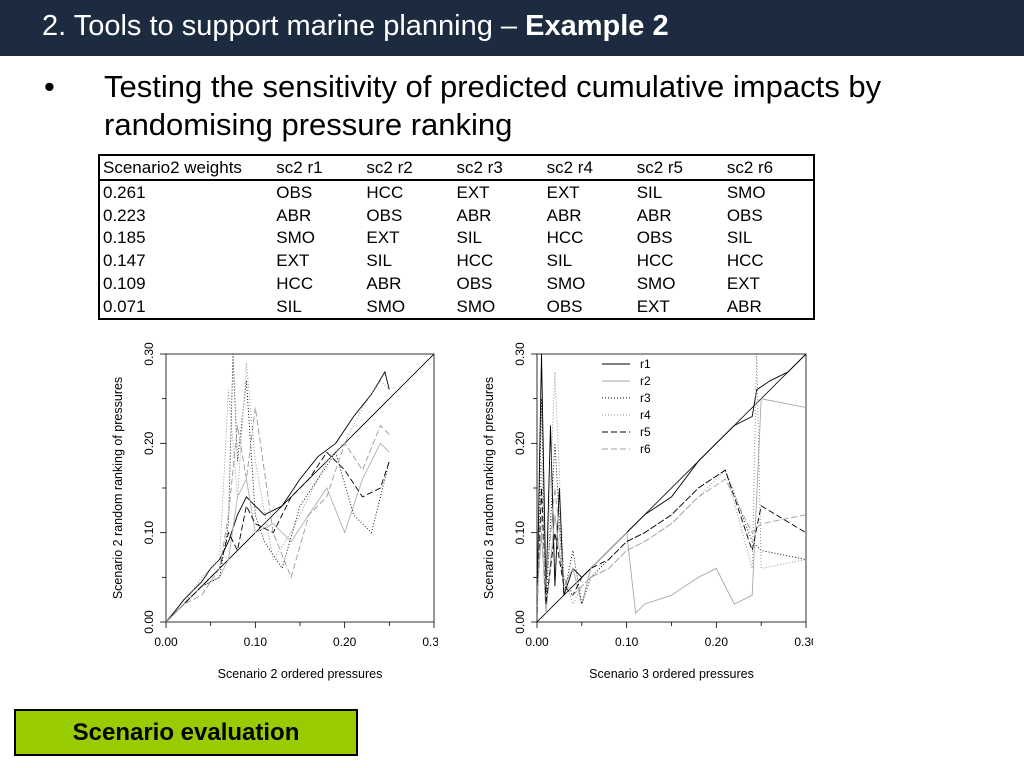 The image size is (1024, 768). Describe the element at coordinates (597, 26) in the screenshot. I see `slide-title-bold: Example 2` at that location.